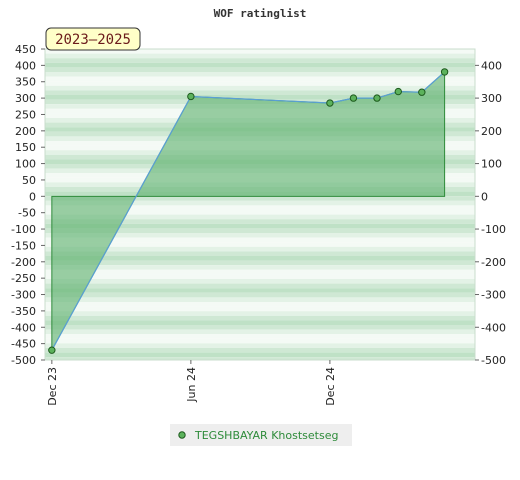  I want to click on y-tick-label: 350, so click(25, 82).